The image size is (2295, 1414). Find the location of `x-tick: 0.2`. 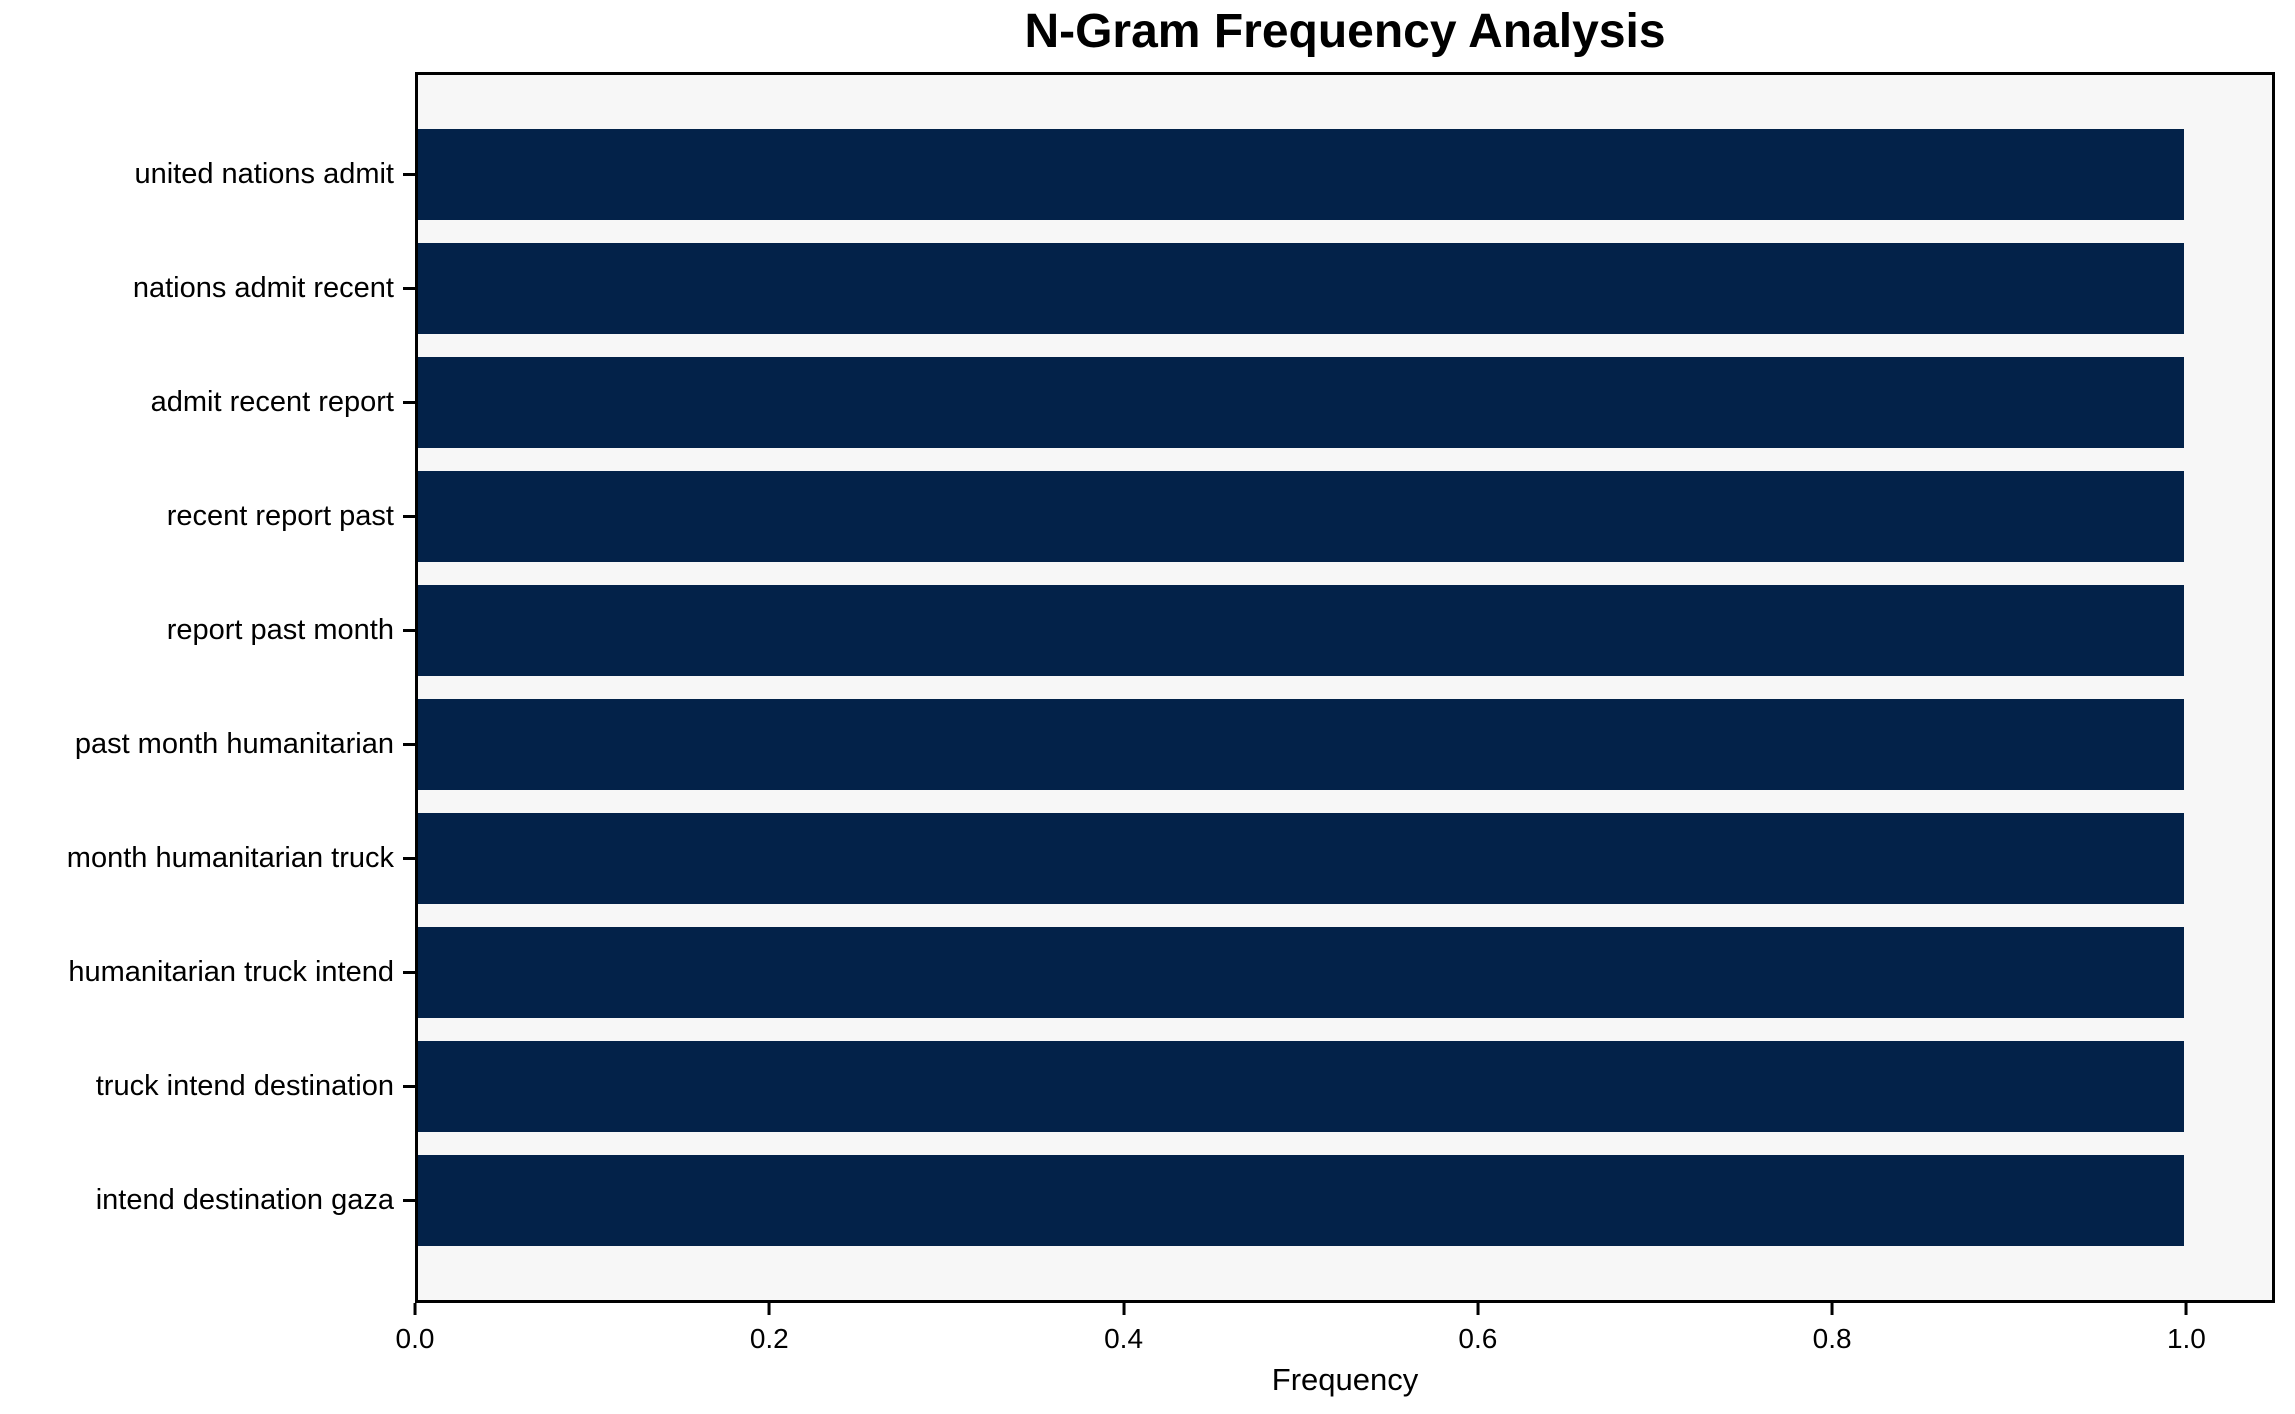

x-tick: 0.2 is located at coordinates (769, 1329).